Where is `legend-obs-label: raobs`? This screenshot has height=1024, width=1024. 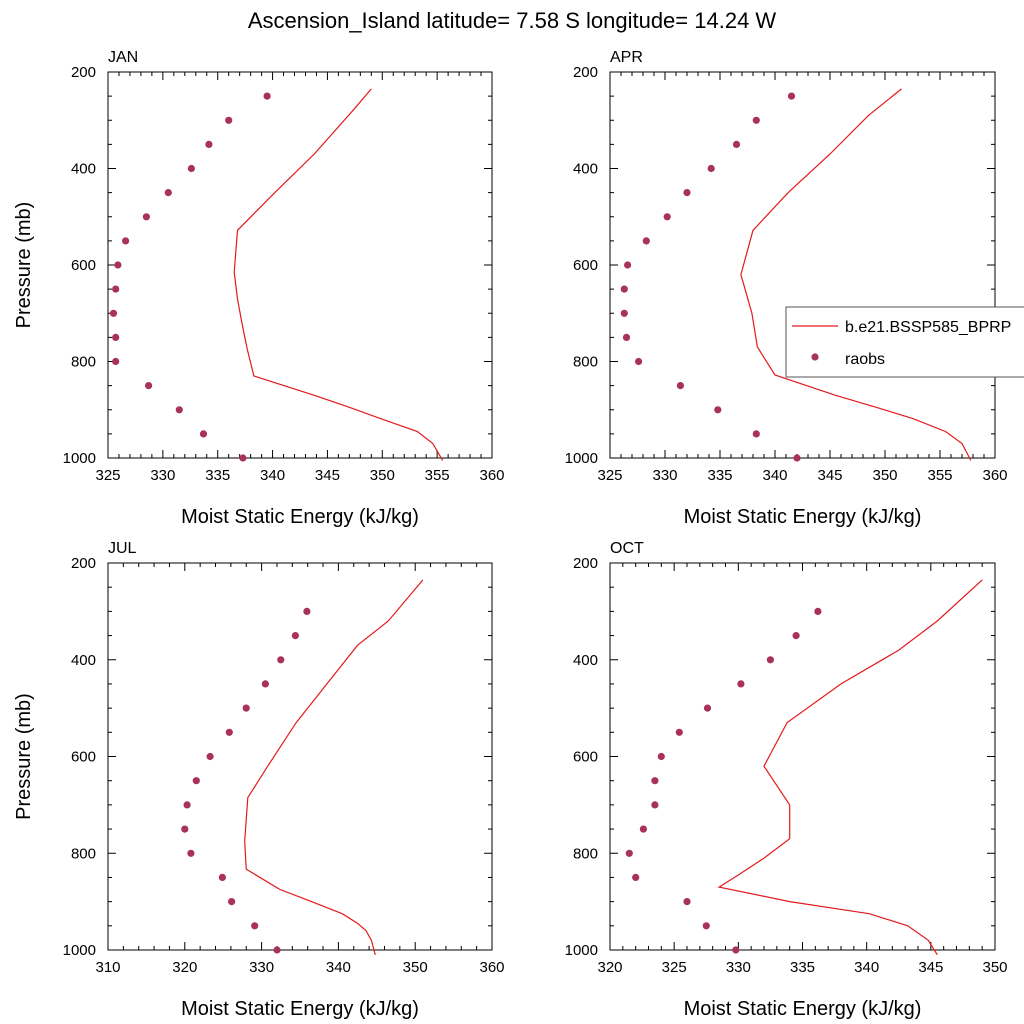
legend-obs-label: raobs is located at coordinates (865, 359).